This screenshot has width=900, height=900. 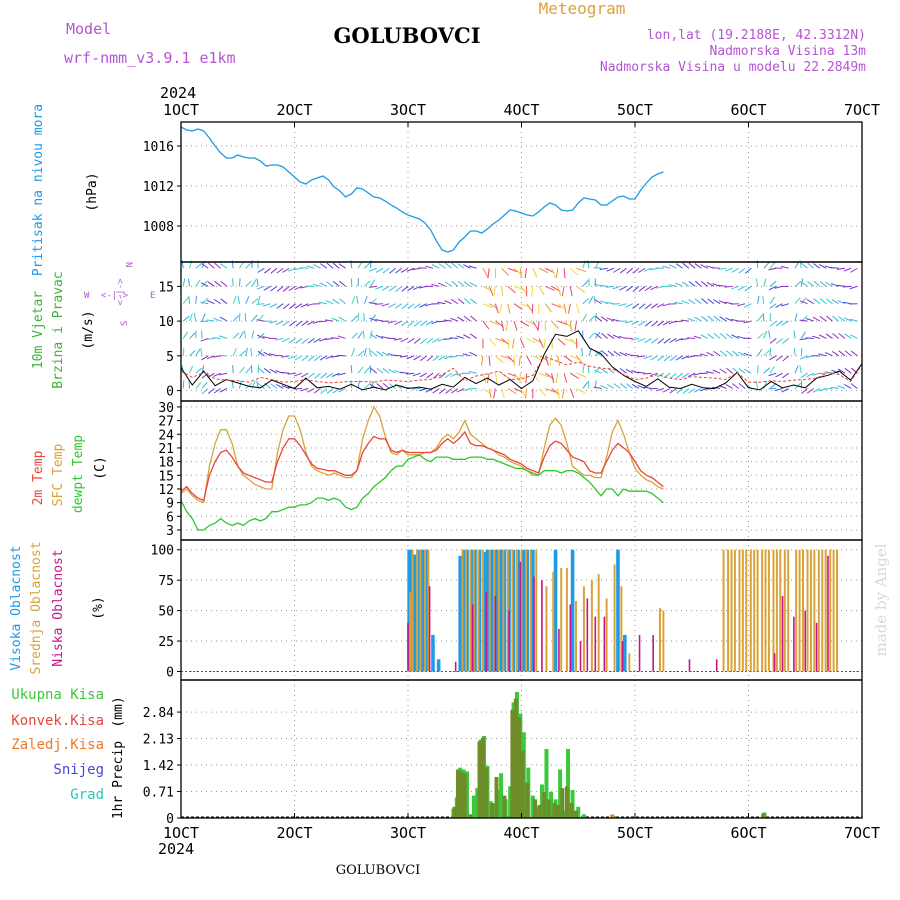 I want to click on precip-tick-label: 0, so click(x=170, y=819).